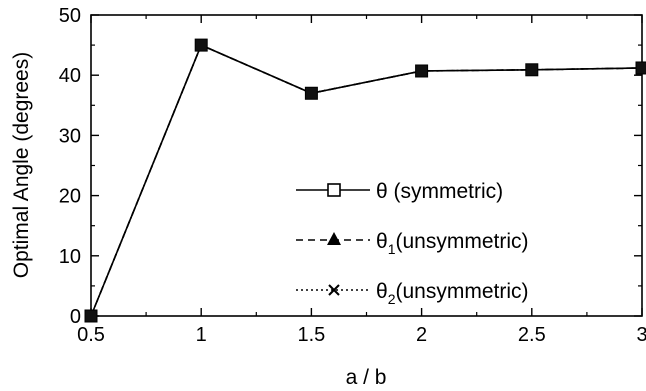  I want to click on legend-item-1: θ1(unsymmetric), so click(412, 243).